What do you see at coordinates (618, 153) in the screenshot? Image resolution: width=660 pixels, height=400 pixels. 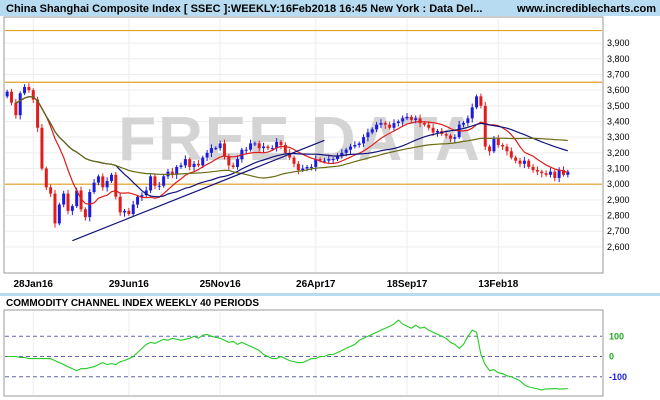 I see `y-tick-label-6: 3,200` at bounding box center [618, 153].